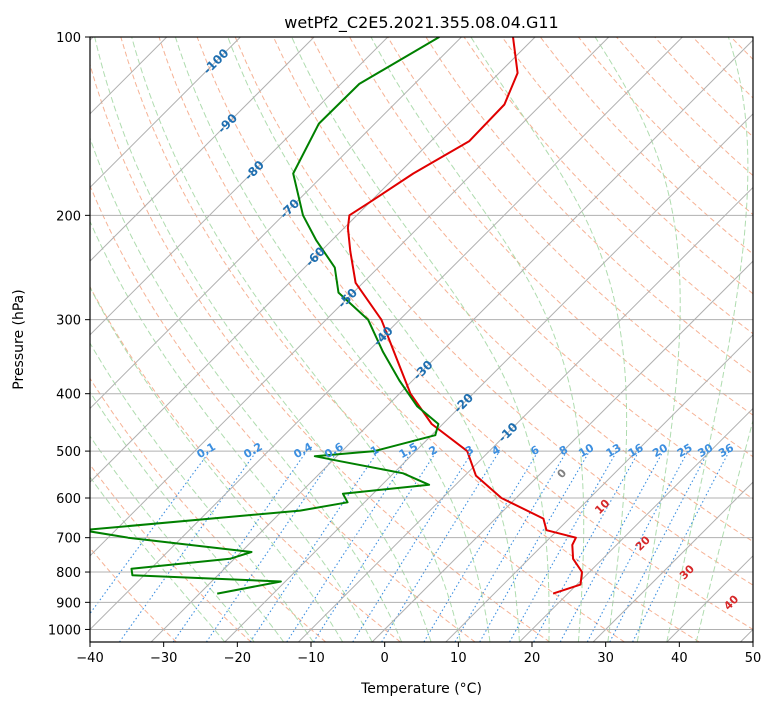 Image resolution: width=775 pixels, height=708 pixels. I want to click on x-tick-label: 20, so click(532, 658).